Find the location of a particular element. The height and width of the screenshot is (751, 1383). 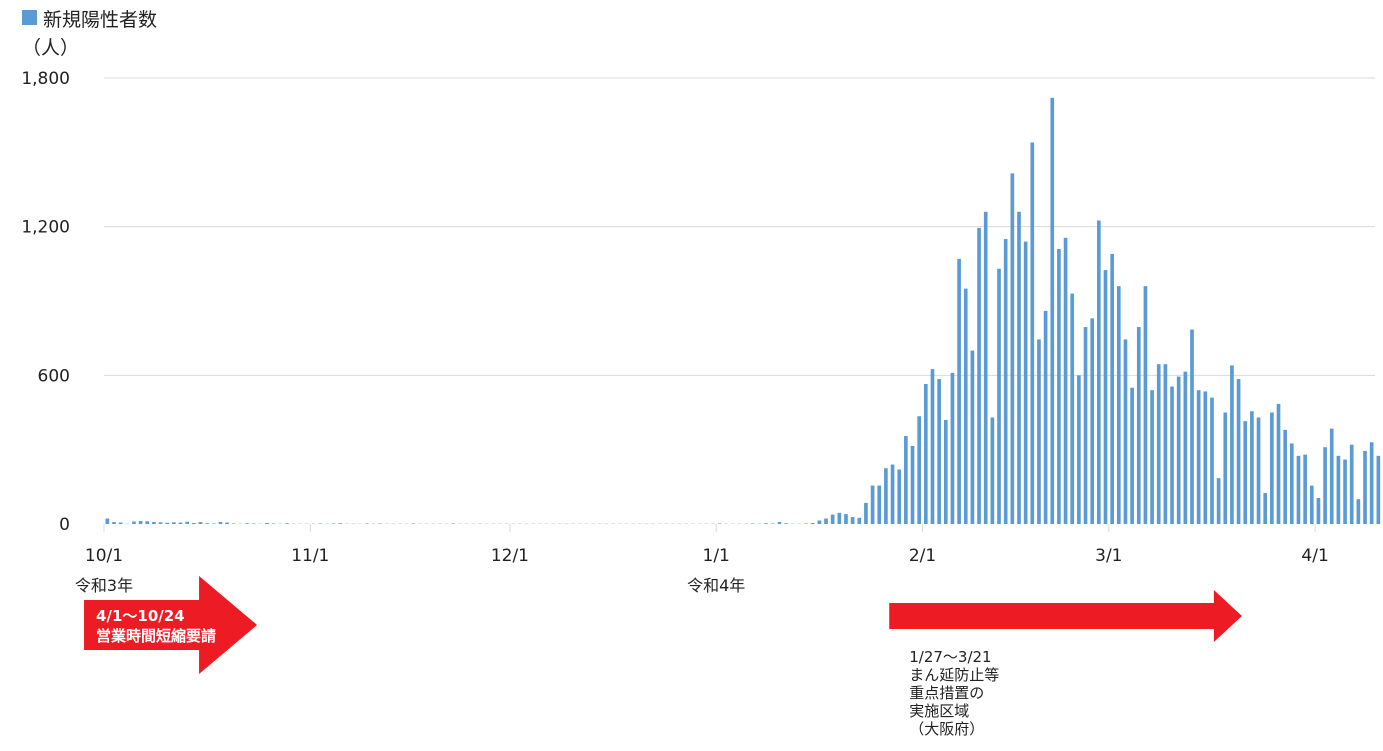

y-axis-unit-label: （人） is located at coordinates (50, 48).